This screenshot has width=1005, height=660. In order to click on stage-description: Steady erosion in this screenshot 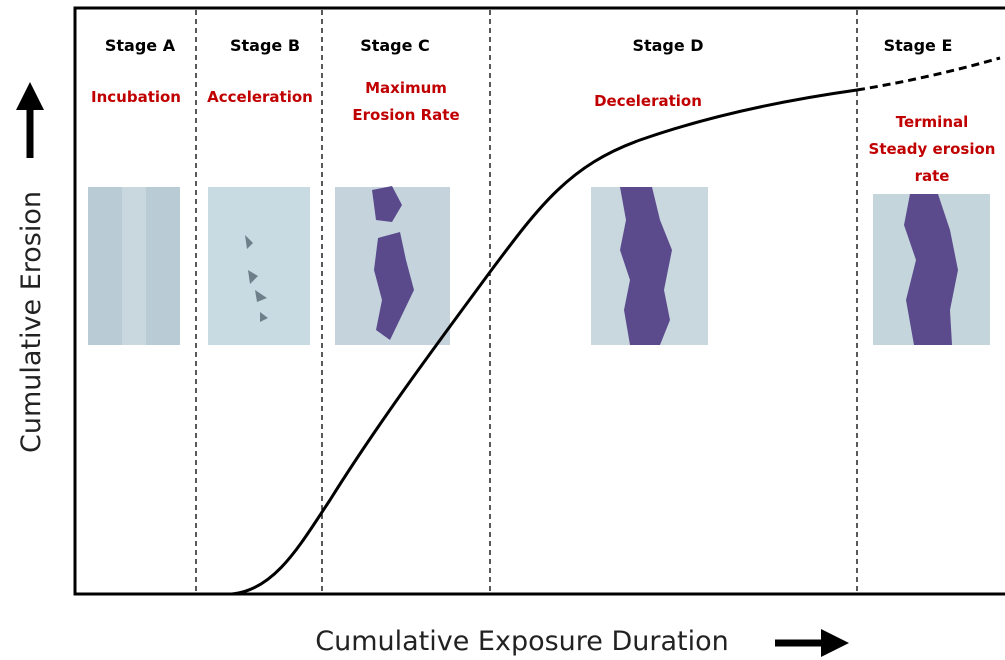, I will do `click(932, 149)`.